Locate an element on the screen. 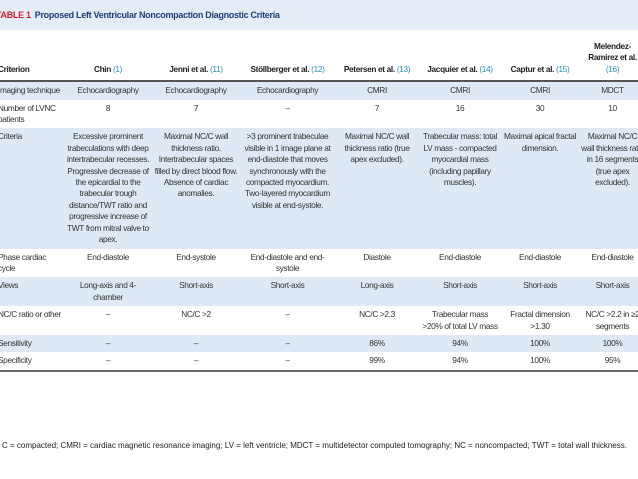 The image size is (638, 479). column-header: Jacquier et al. (14) is located at coordinates (460, 60).